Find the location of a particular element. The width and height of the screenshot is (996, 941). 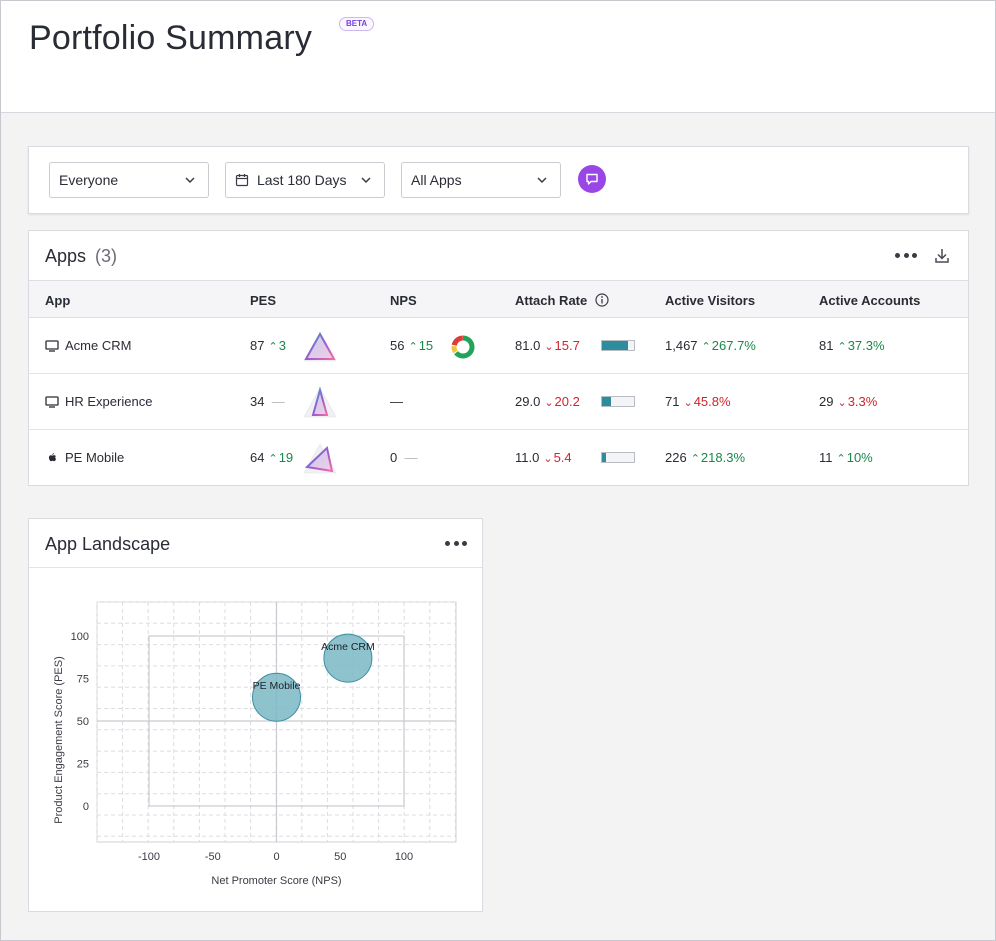

active-visitors-value: 71 is located at coordinates (672, 401).